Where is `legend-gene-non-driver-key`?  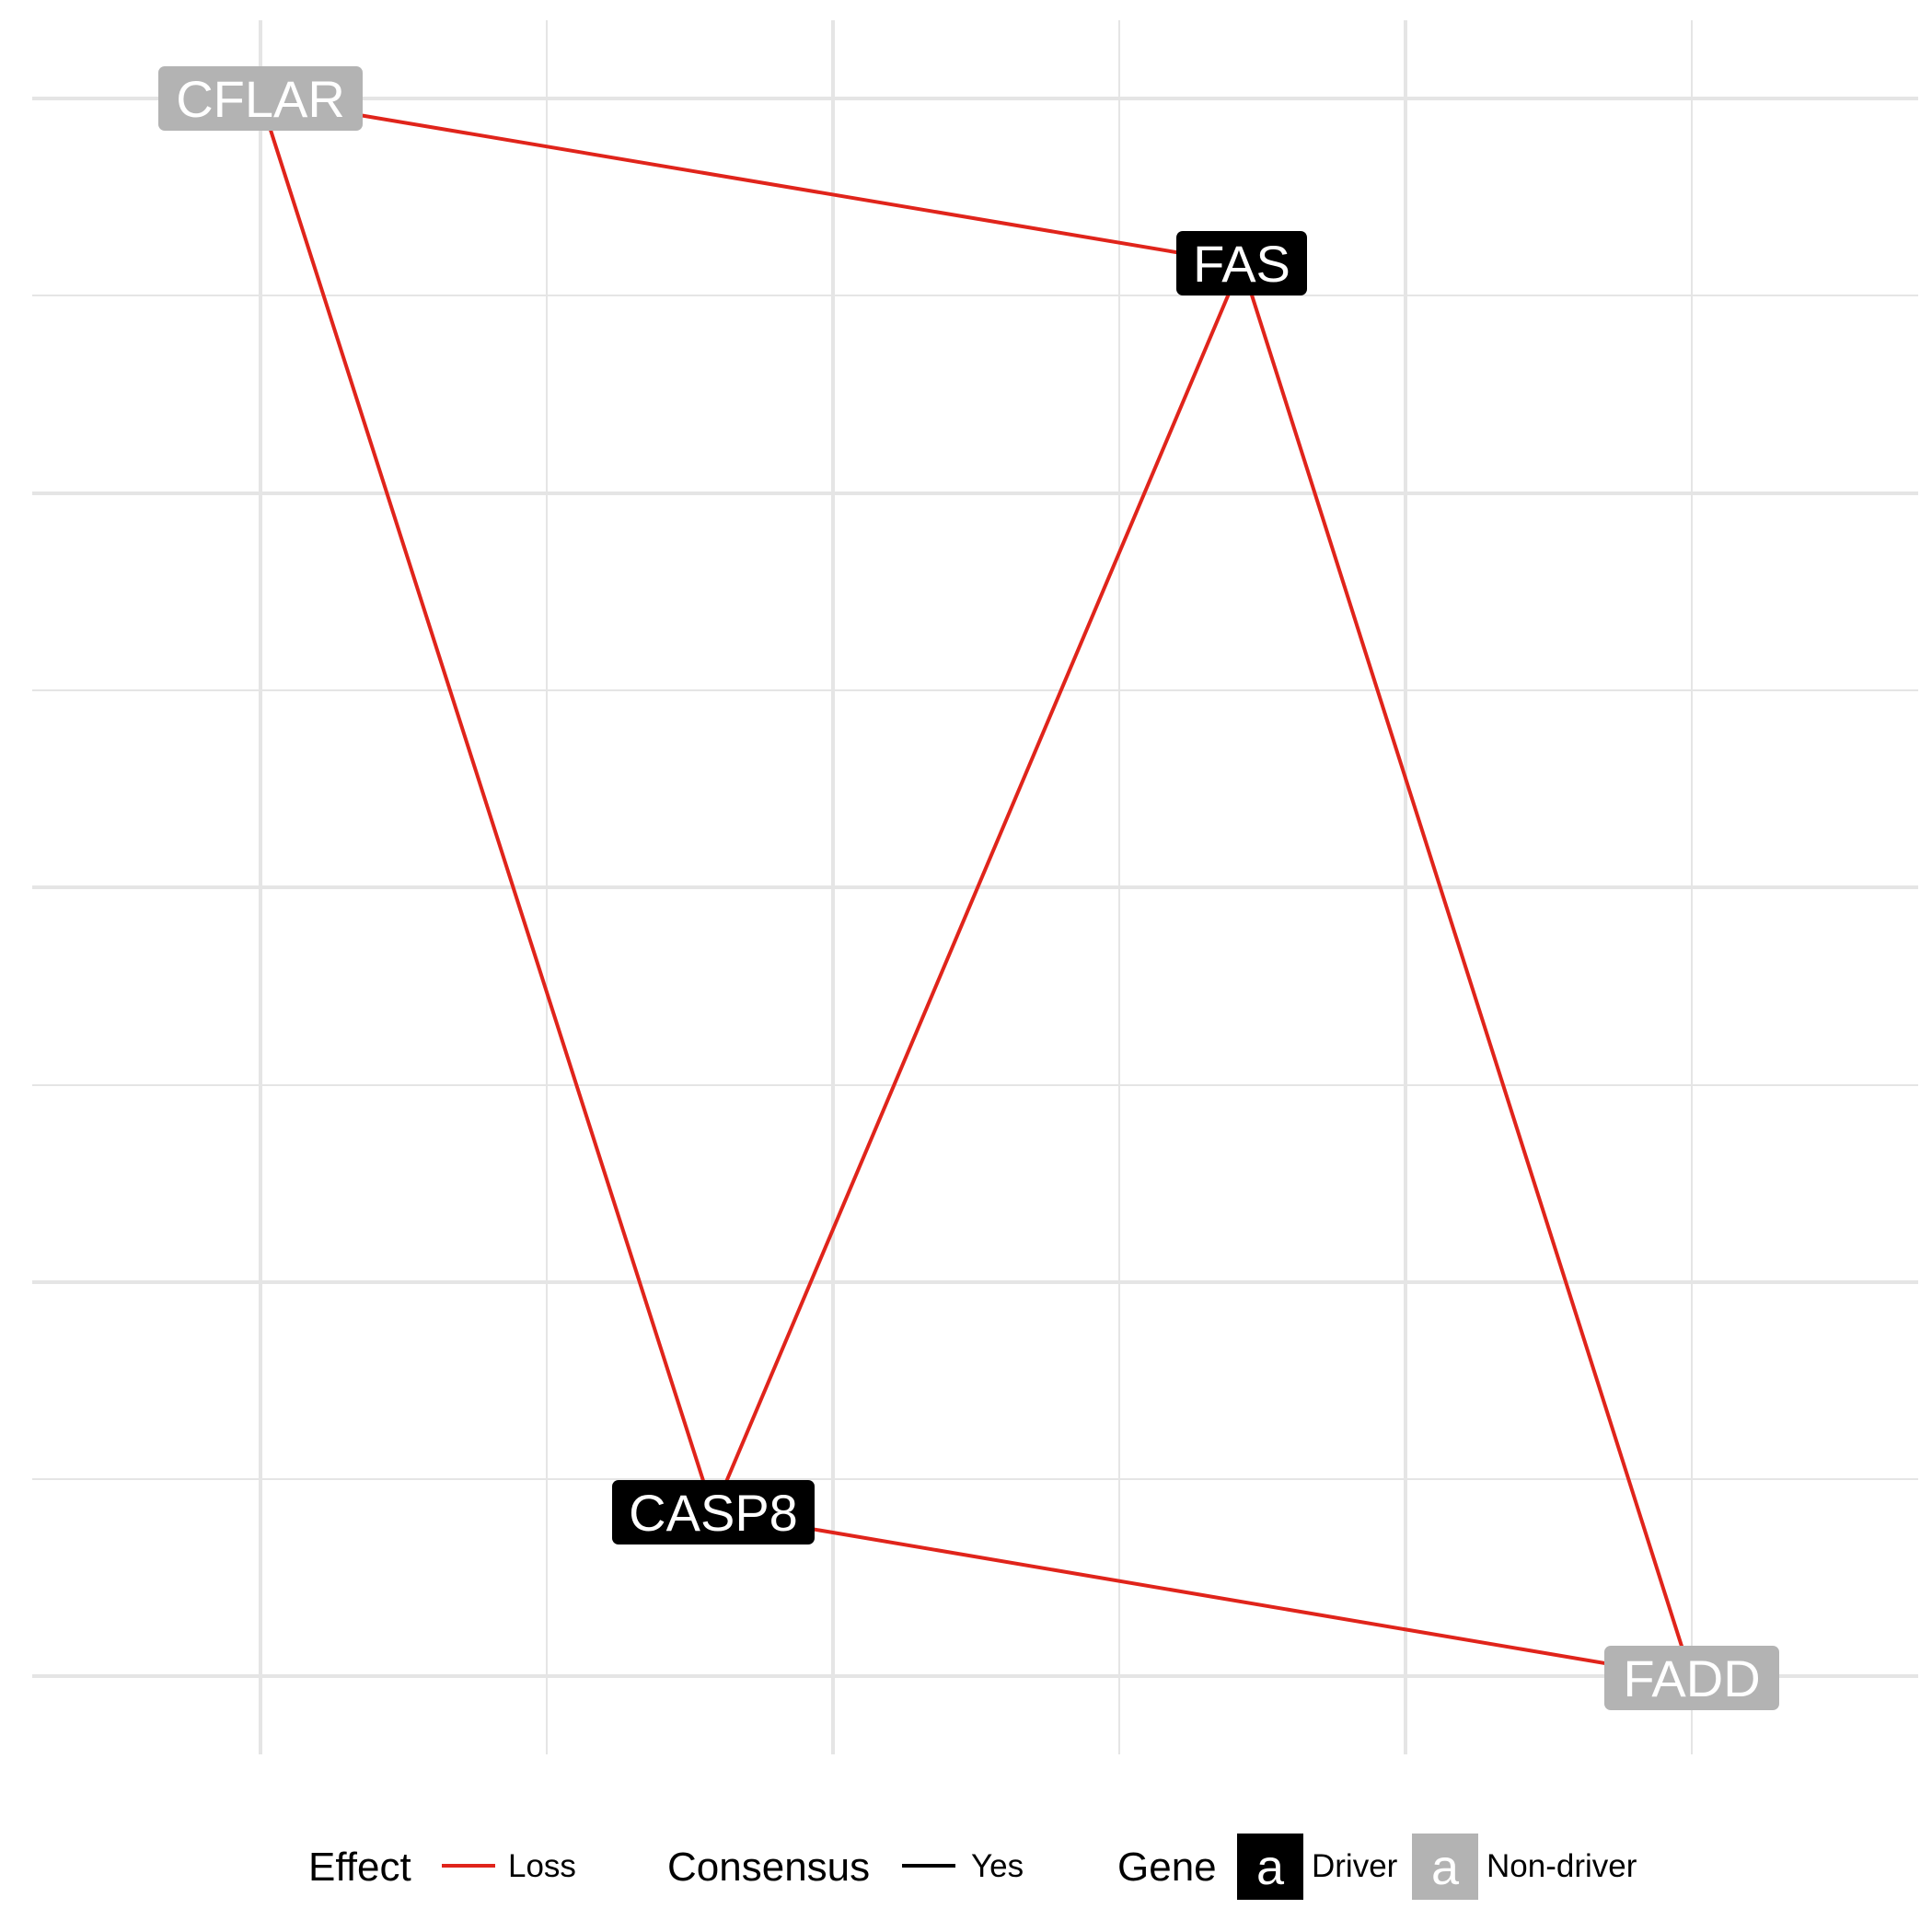
legend-gene-non-driver-key is located at coordinates (1445, 1867).